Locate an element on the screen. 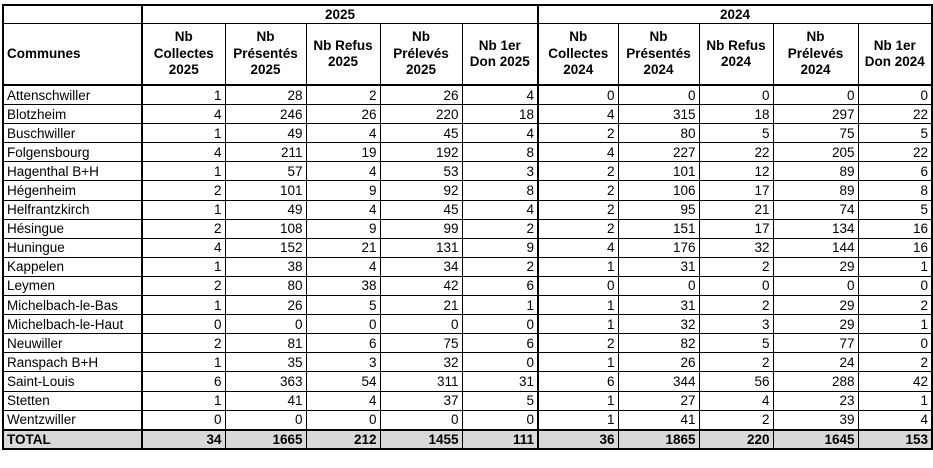 The image size is (933, 468). total-value-cell: 1455 is located at coordinates (421, 439).